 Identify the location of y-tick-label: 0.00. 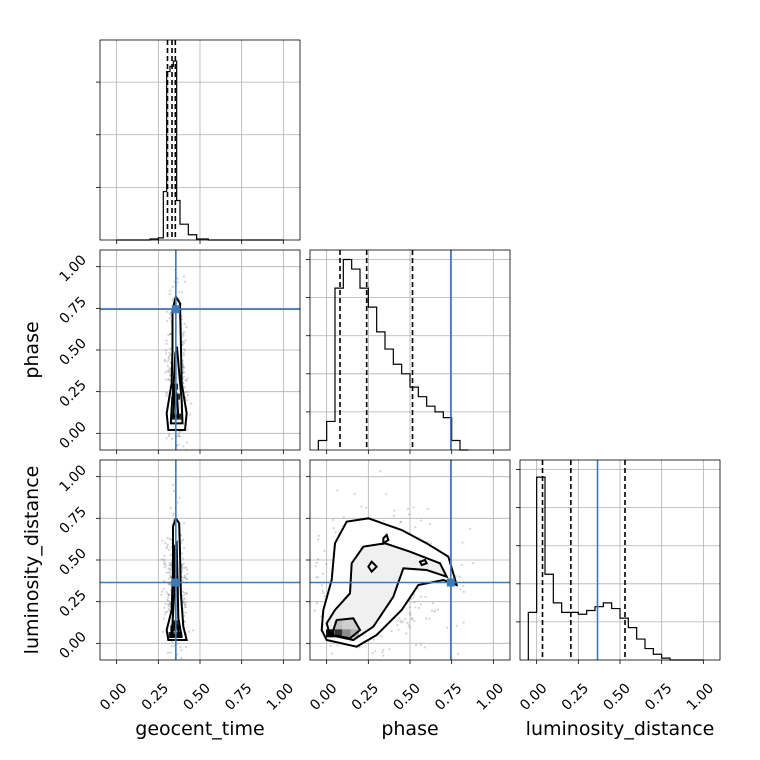
(72, 645).